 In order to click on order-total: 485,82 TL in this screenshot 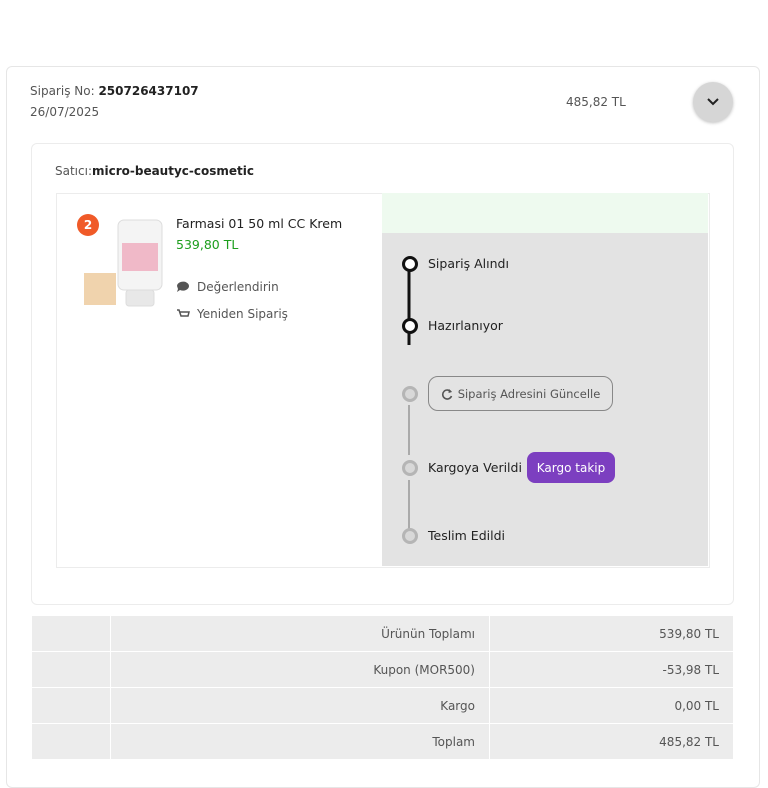, I will do `click(596, 102)`.